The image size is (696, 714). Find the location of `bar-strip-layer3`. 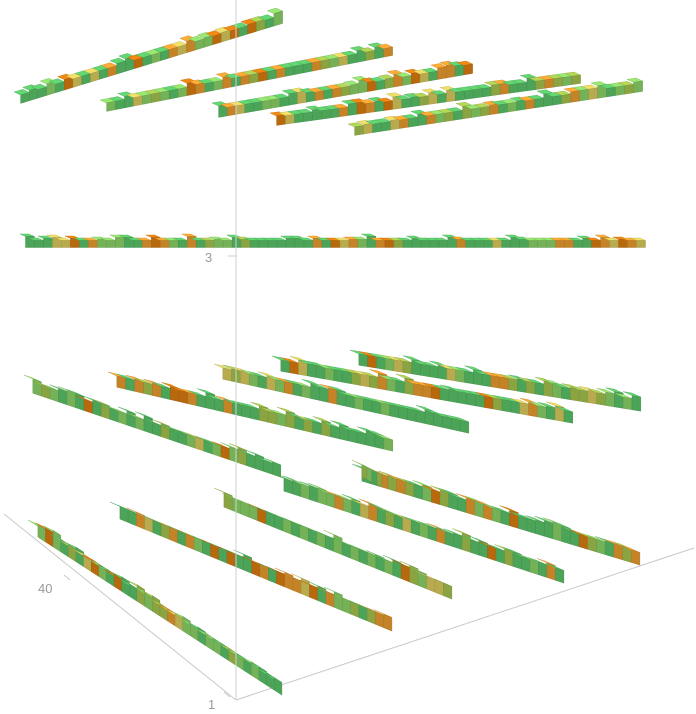

bar-strip-layer3 is located at coordinates (332, 240).